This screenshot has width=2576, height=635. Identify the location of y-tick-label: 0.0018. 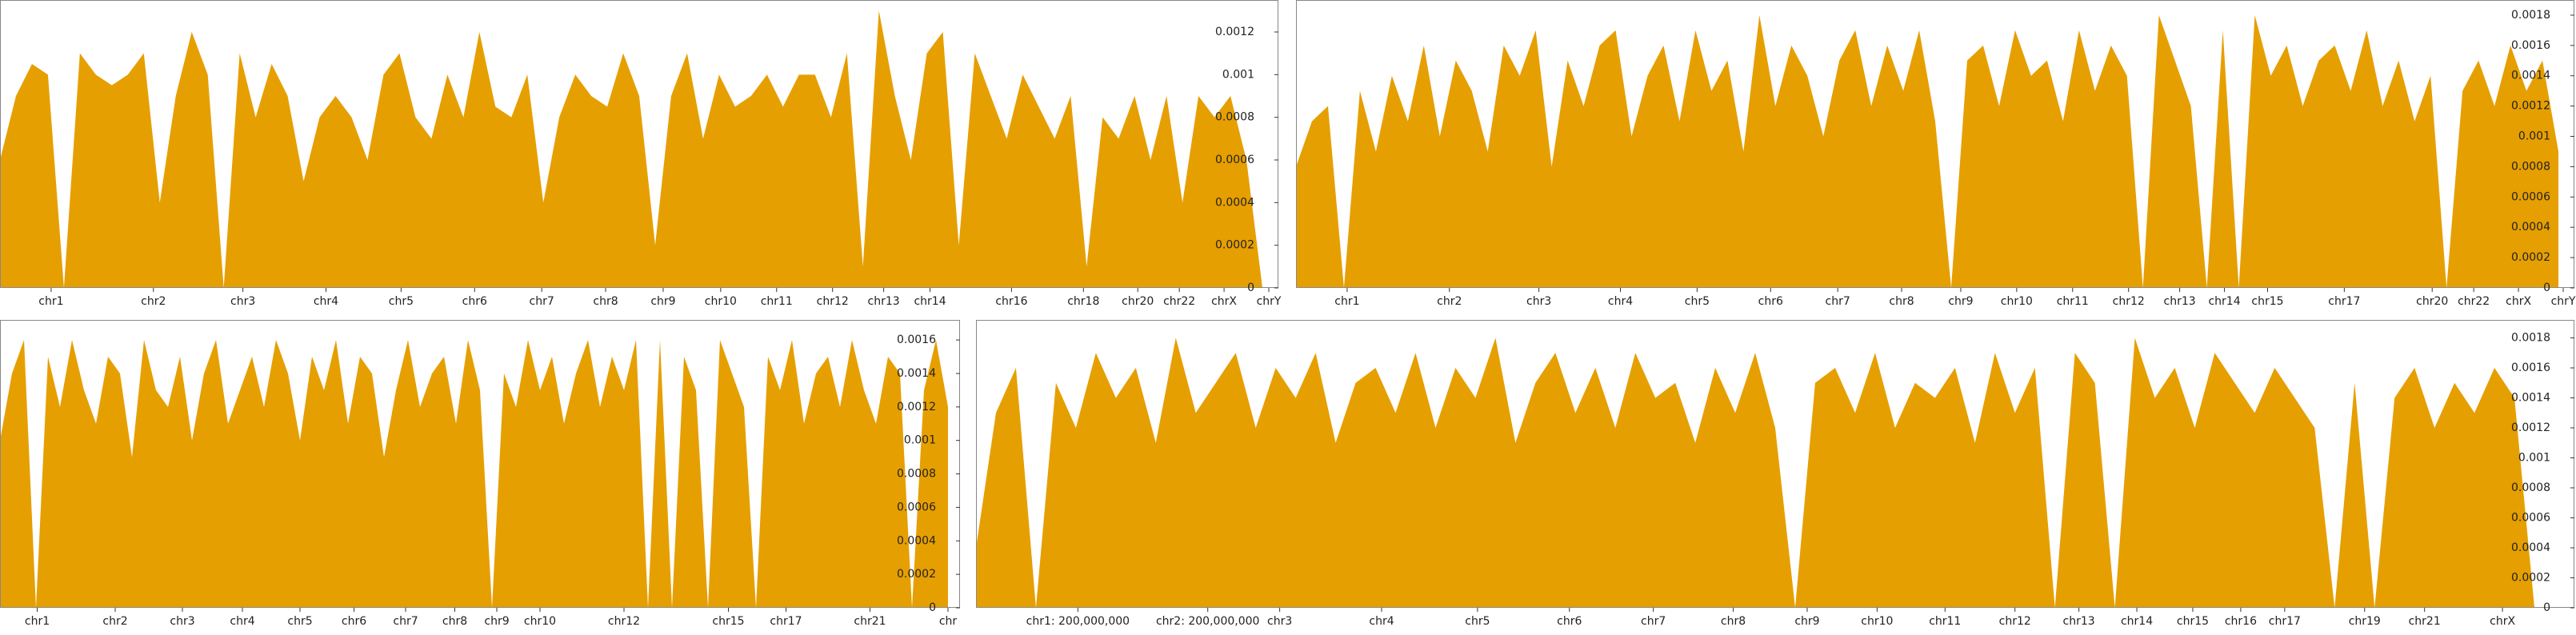
(2530, 15).